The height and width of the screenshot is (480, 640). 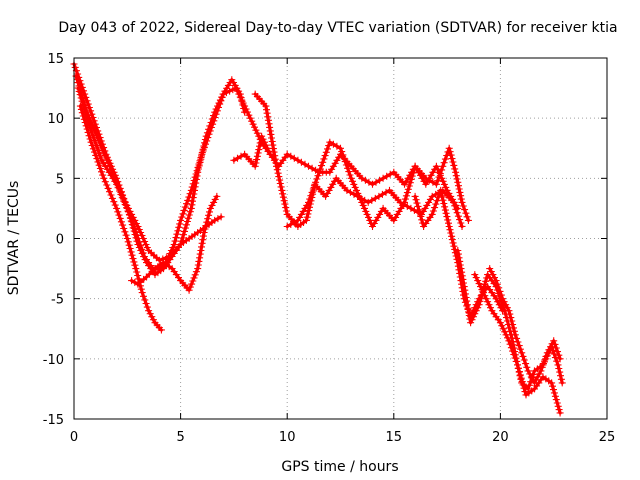 I want to click on y-tick-label: 10, so click(x=55, y=119).